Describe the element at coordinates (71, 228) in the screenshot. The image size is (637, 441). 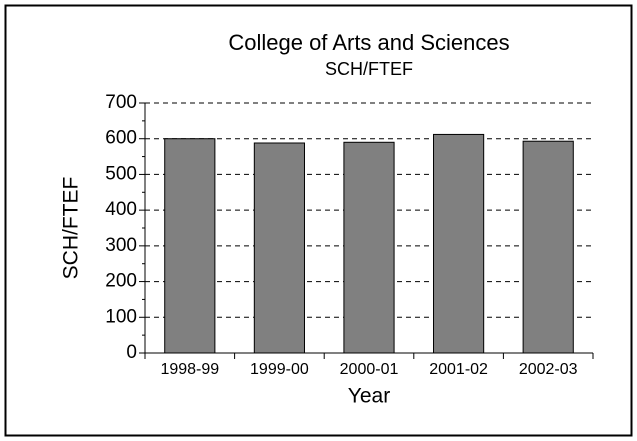
I see `y-axis-label: SCH/FTEF` at that location.